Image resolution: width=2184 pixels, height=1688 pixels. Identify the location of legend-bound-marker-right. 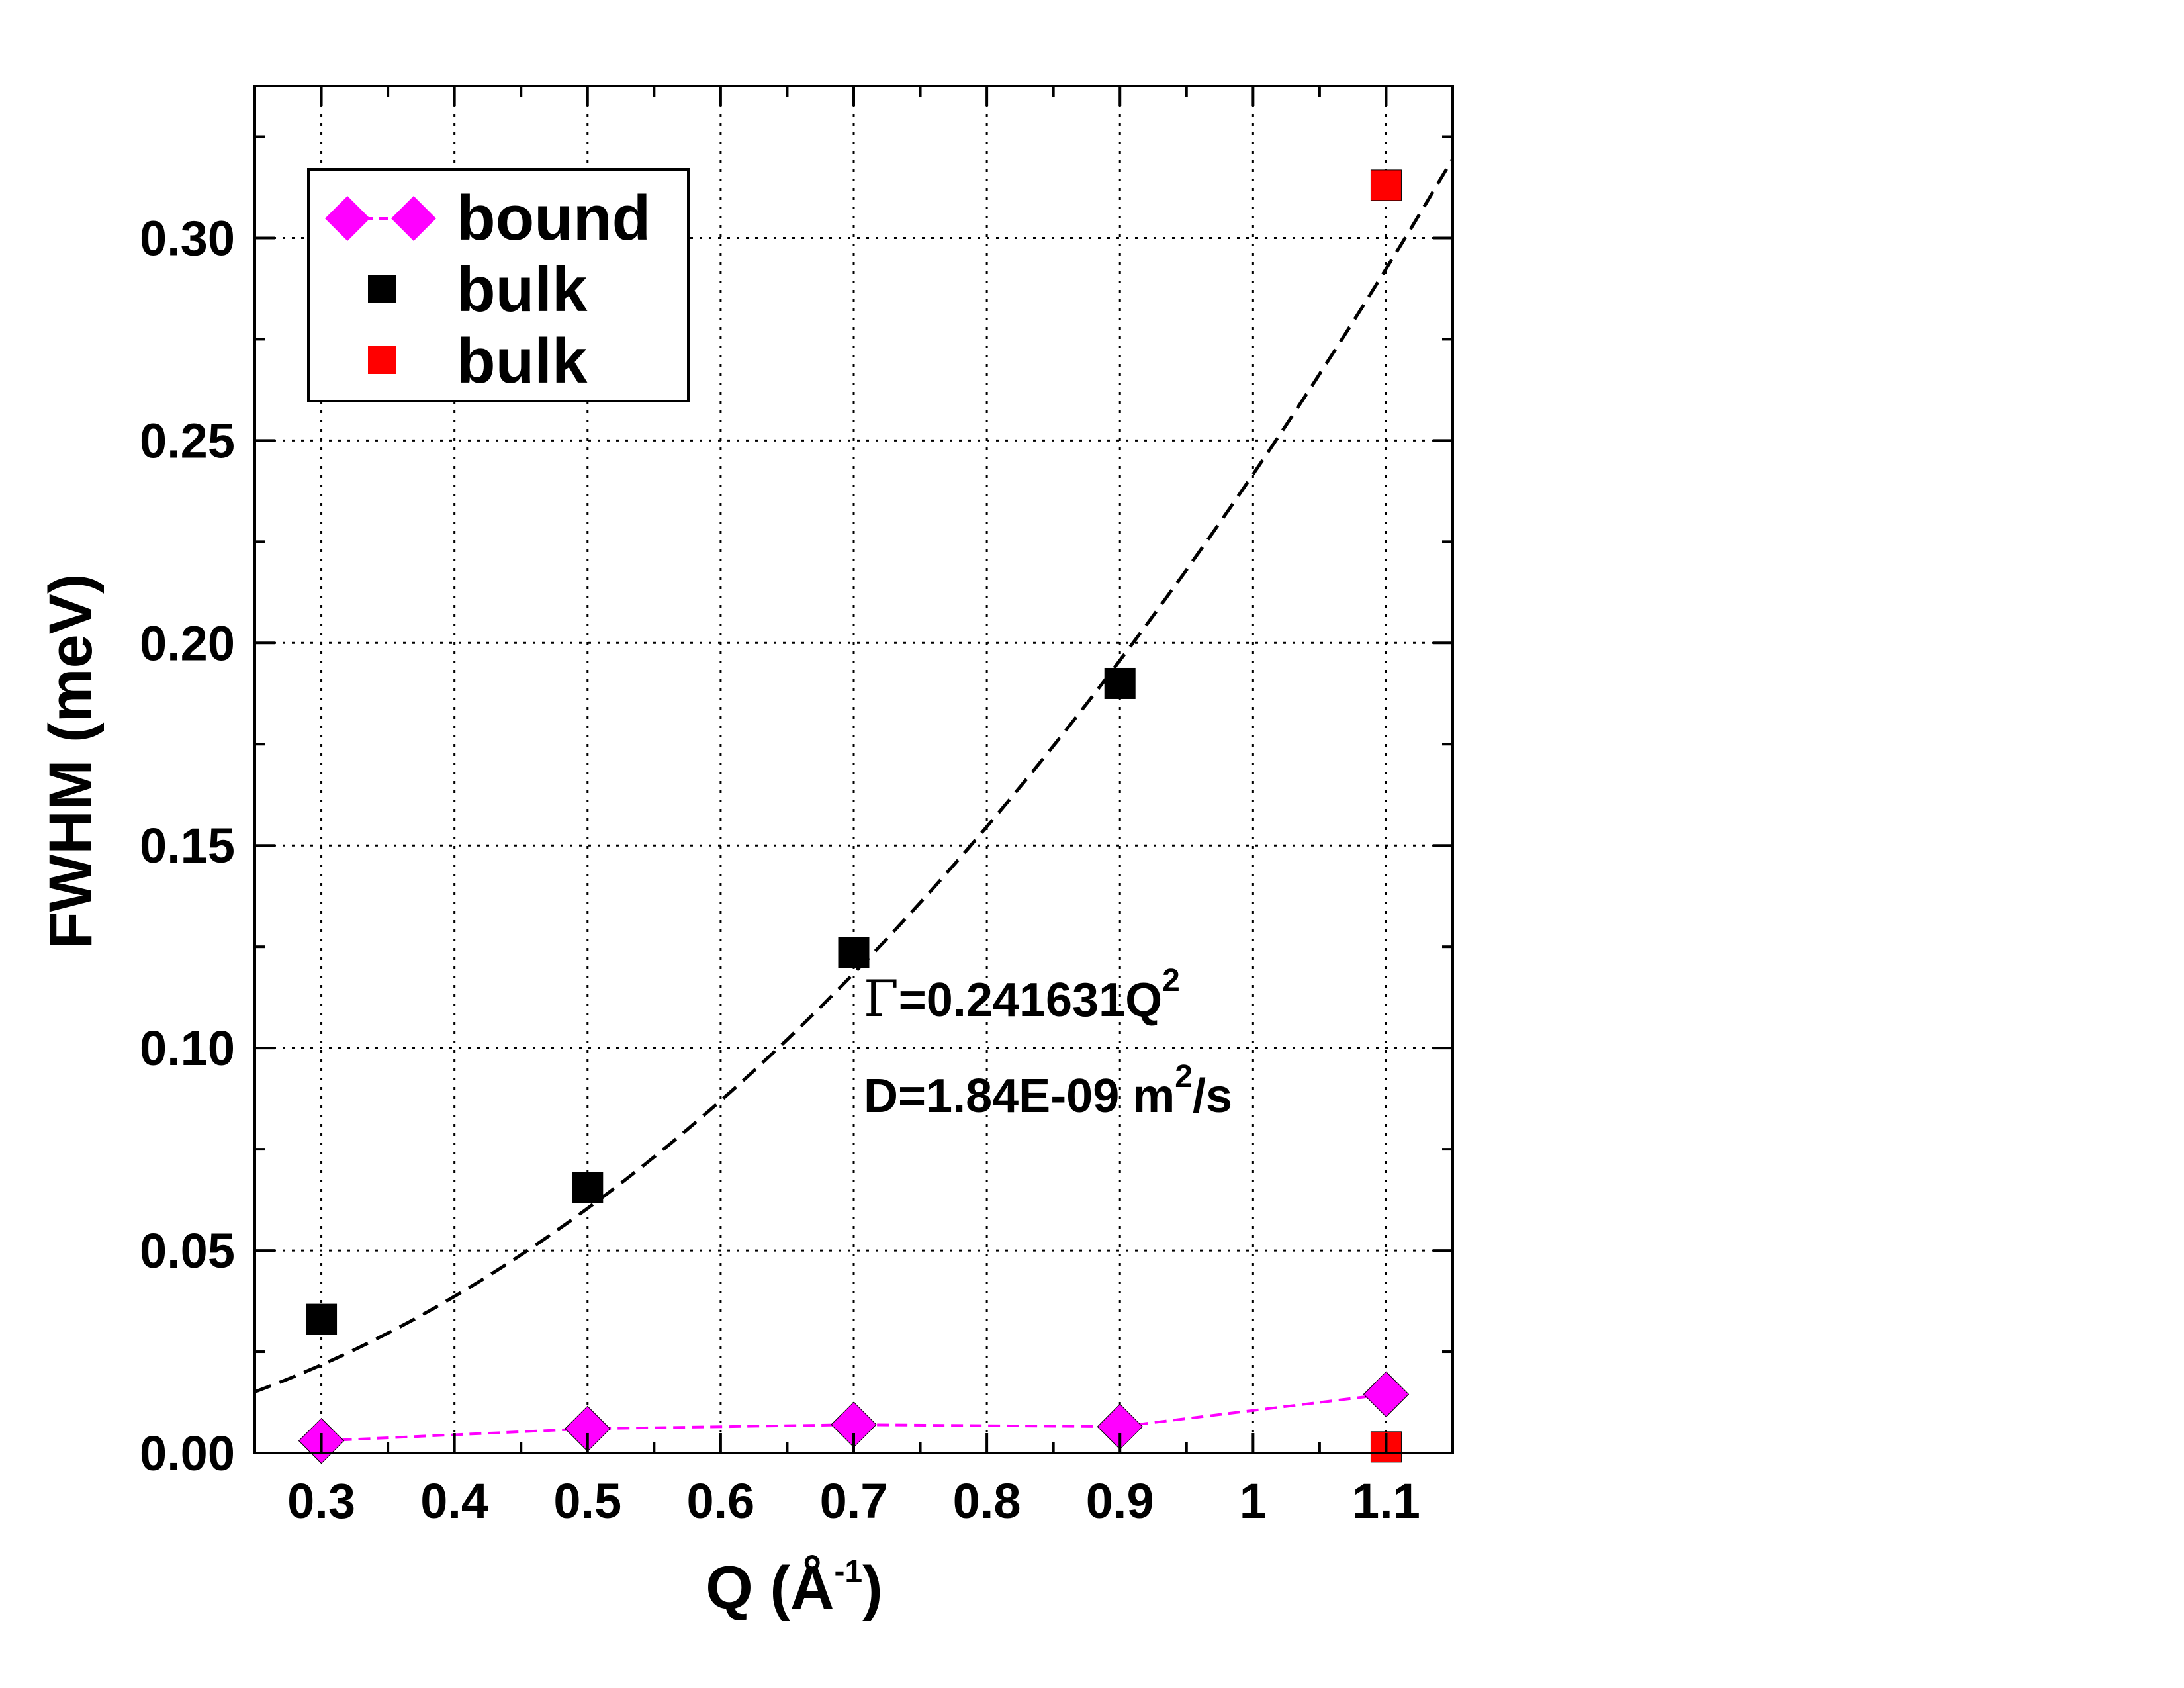
(413, 218).